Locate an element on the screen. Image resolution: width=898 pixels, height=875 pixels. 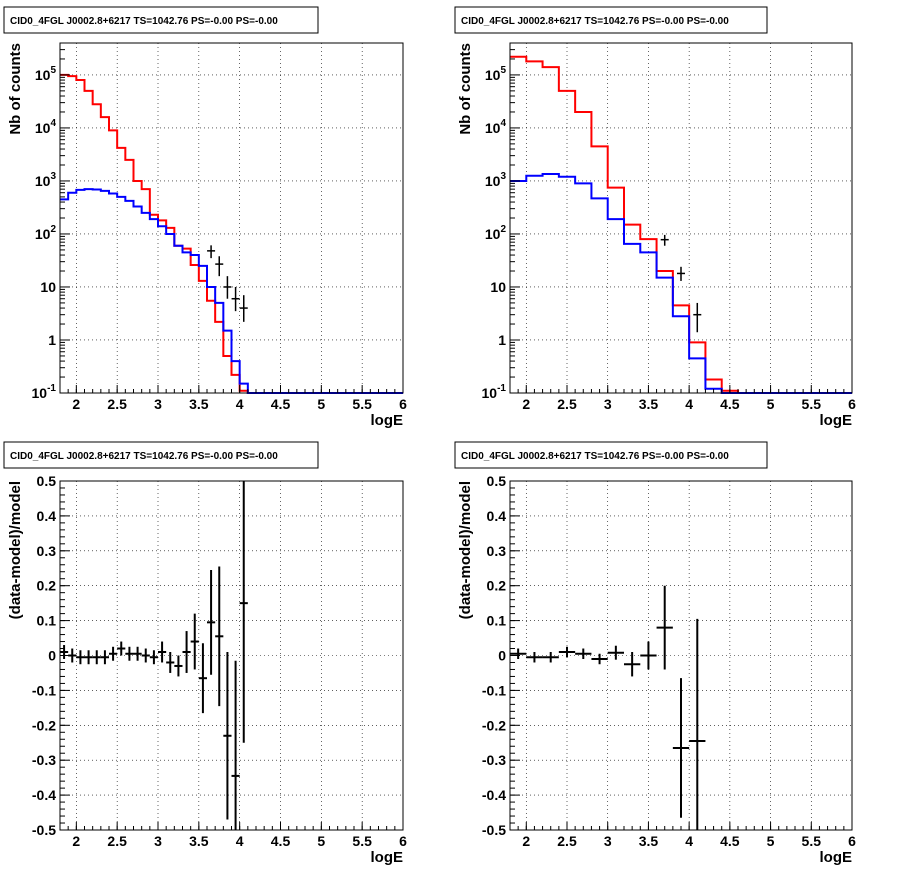
y-tick-label: 10 is located at coordinates (48, 287).